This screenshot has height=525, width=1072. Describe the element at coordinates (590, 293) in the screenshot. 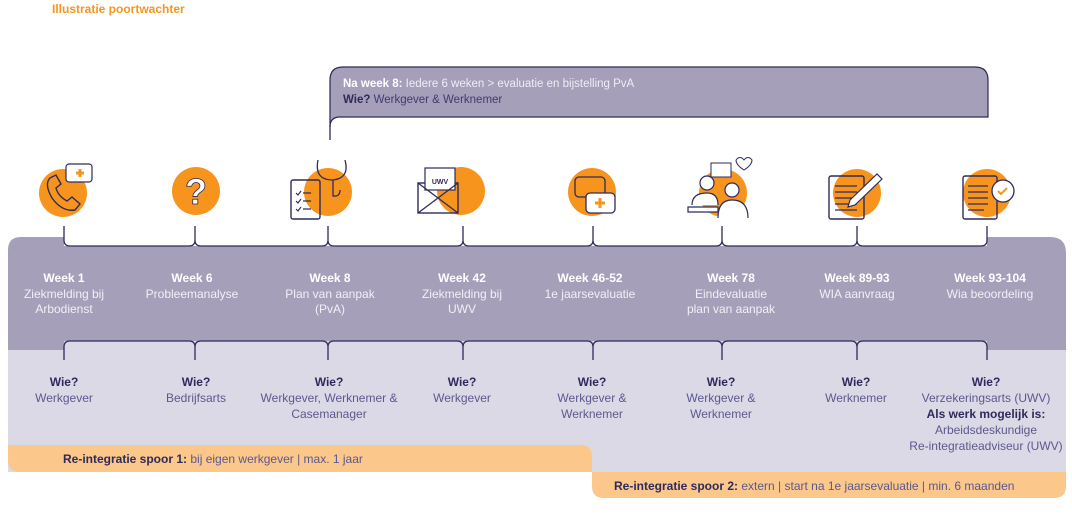

I see `step-desc: 1e jaarsevaluatie` at that location.